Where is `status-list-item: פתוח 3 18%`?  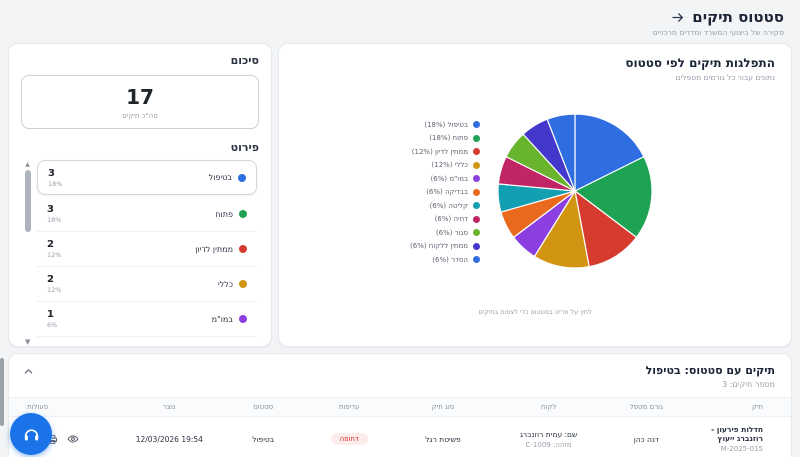 status-list-item: פתוח 3 18% is located at coordinates (147, 214).